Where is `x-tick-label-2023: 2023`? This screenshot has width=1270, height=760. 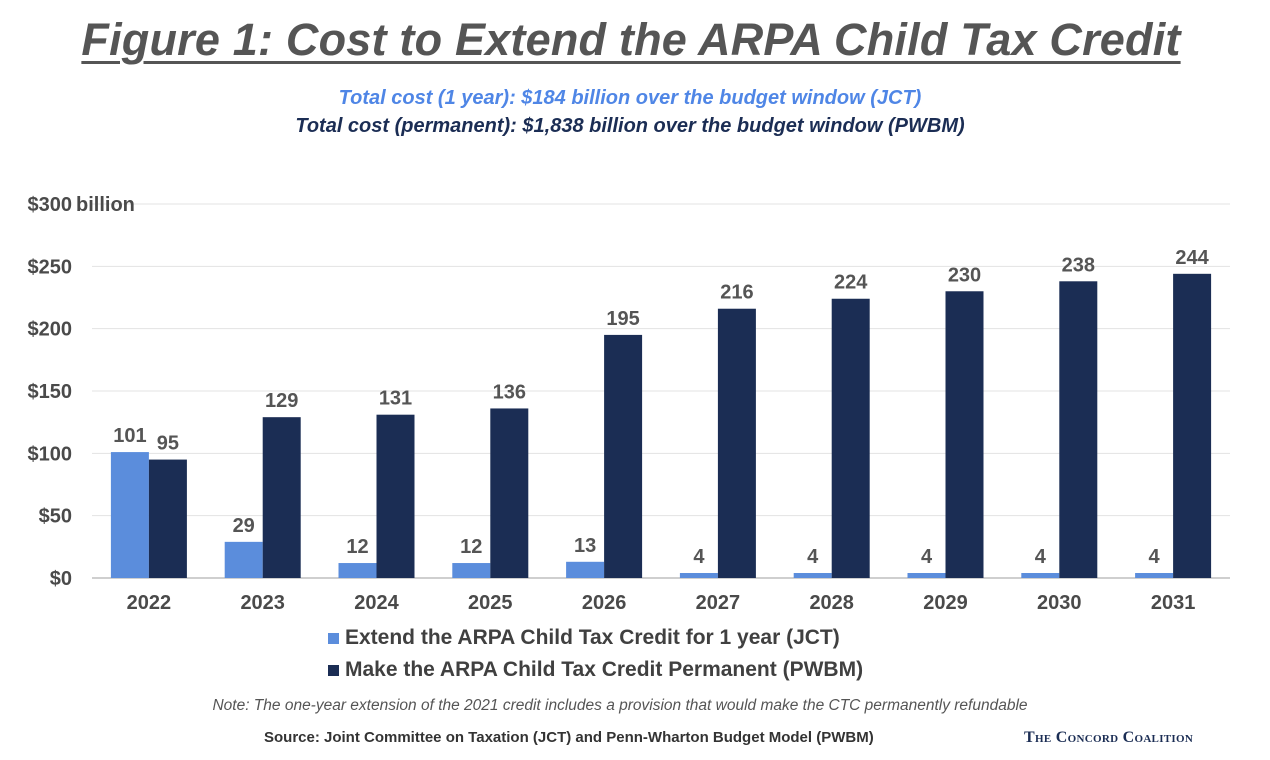 x-tick-label-2023: 2023 is located at coordinates (262, 603).